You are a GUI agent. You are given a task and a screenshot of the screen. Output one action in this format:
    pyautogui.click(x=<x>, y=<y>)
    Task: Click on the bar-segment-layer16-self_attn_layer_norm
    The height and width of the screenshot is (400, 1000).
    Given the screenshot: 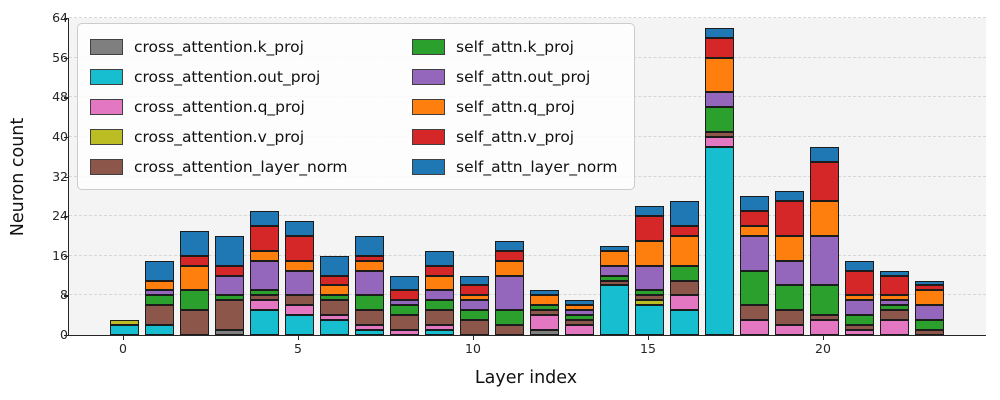 What is the action you would take?
    pyautogui.click(x=684, y=214)
    